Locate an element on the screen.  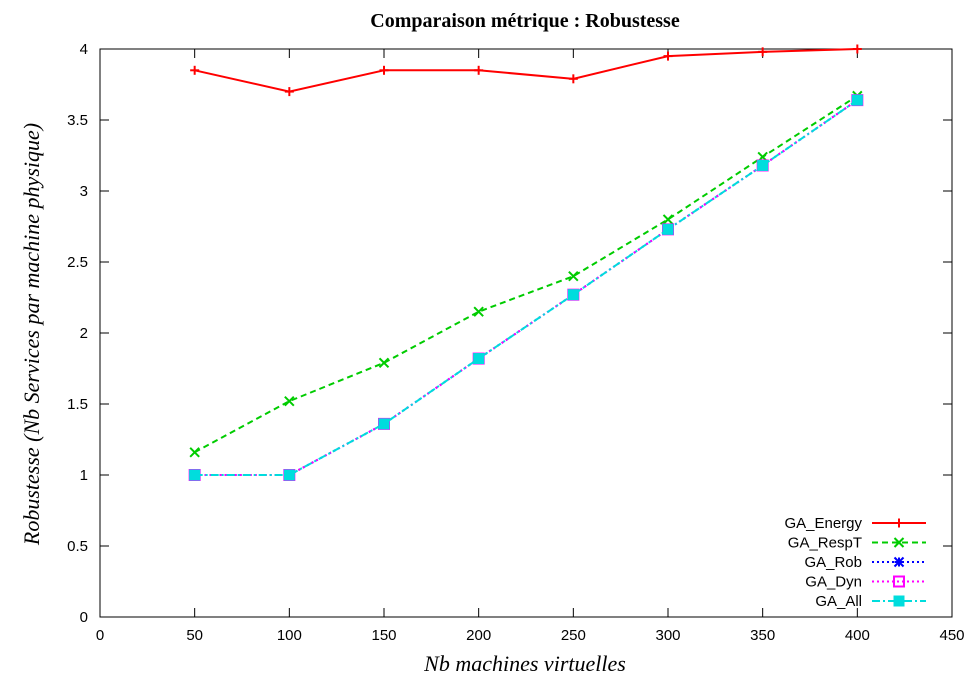
chart-title: Comparaison métrique : Robustesse is located at coordinates (525, 21).